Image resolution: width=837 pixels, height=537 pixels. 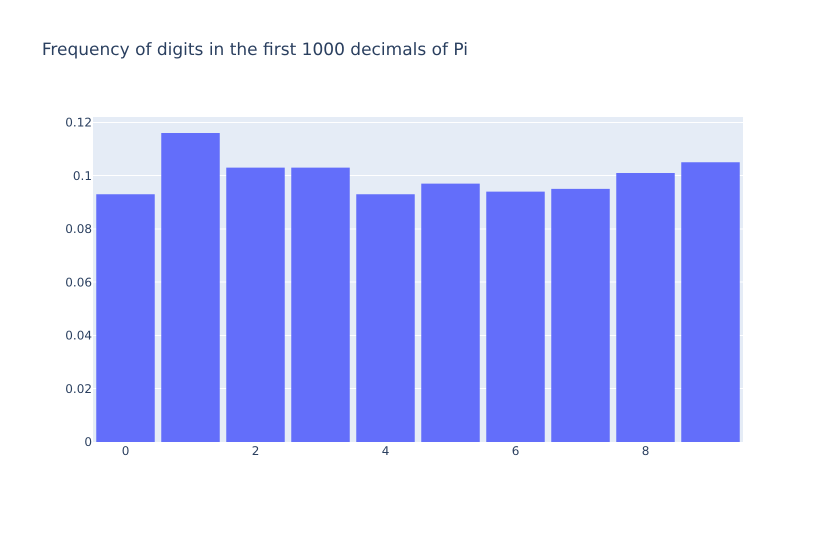 I want to click on y-tick-label: 0.04, so click(x=78, y=335).